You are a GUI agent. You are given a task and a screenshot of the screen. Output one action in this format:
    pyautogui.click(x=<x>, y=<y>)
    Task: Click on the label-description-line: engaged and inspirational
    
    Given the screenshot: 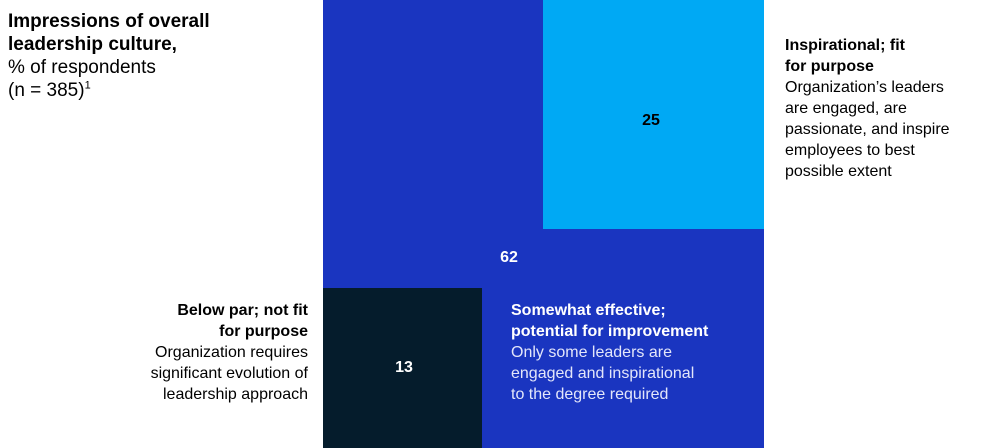 What is the action you would take?
    pyautogui.click(x=603, y=373)
    